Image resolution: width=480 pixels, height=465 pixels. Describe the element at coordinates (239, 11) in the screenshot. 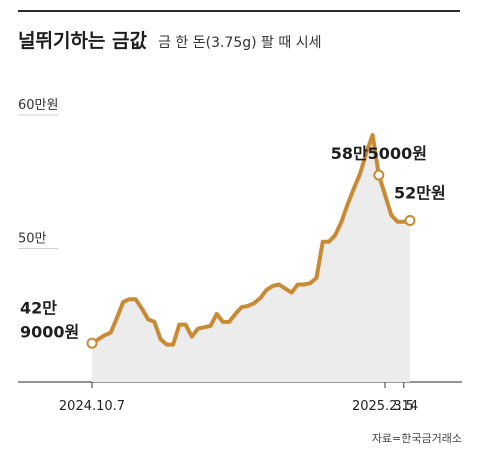

I see `top-rule` at that location.